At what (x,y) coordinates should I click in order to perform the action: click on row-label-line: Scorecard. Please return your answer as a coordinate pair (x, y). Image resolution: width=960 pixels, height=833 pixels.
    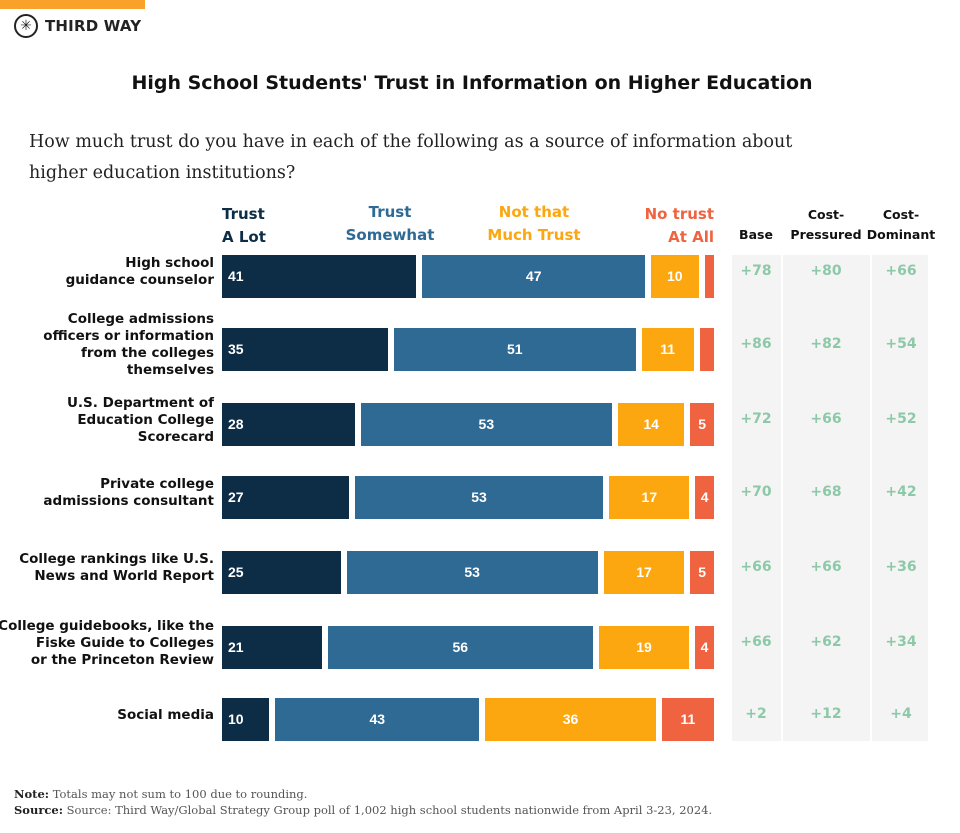
    Looking at the image, I should click on (175, 436).